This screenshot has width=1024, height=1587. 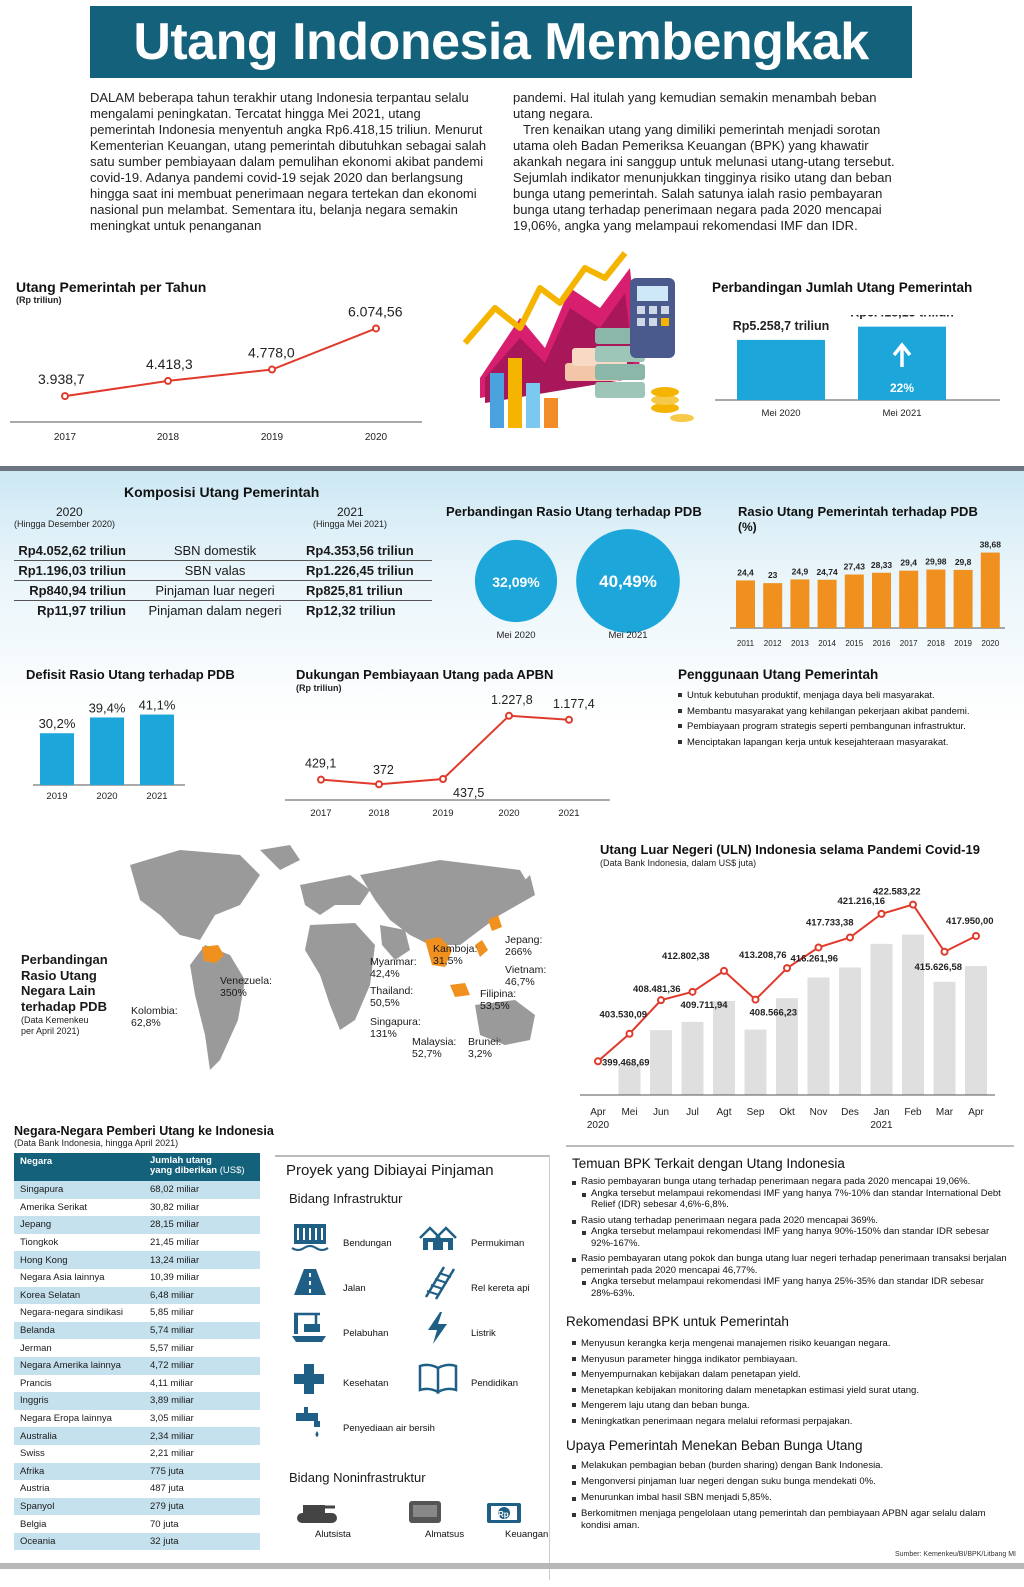 What do you see at coordinates (320, 764) in the screenshot?
I see `data-label: 429,1` at bounding box center [320, 764].